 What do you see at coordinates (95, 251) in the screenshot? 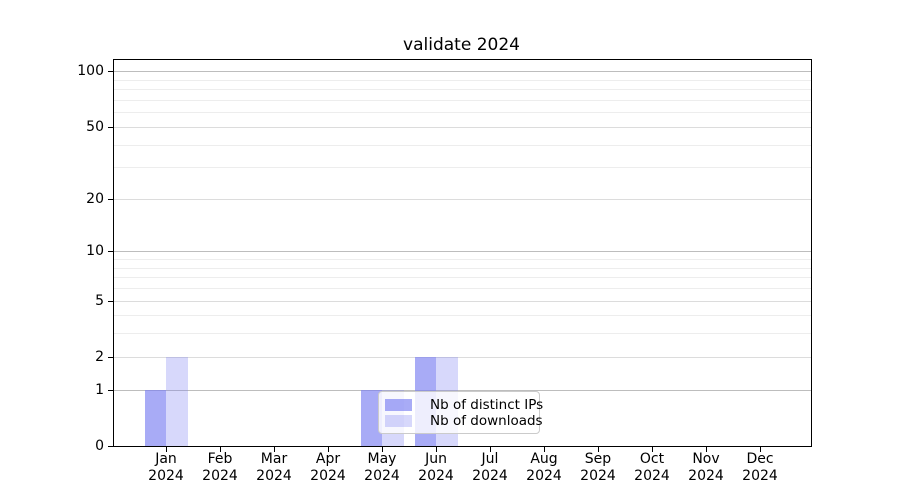
I see `y-tick-label: 10` at bounding box center [95, 251].